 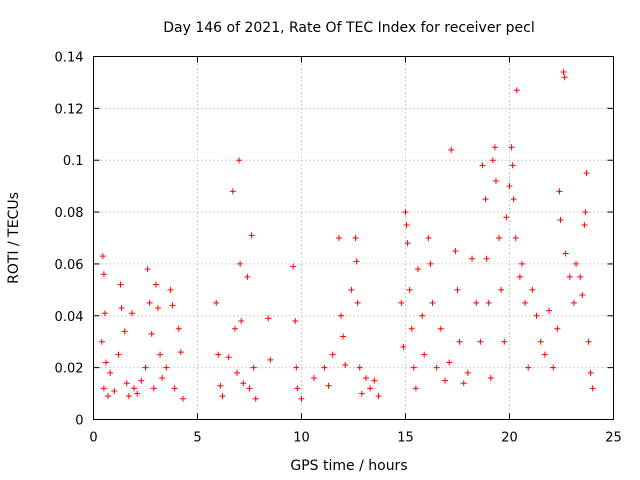 I want to click on y-tick-label: 0.1, so click(x=73, y=161).